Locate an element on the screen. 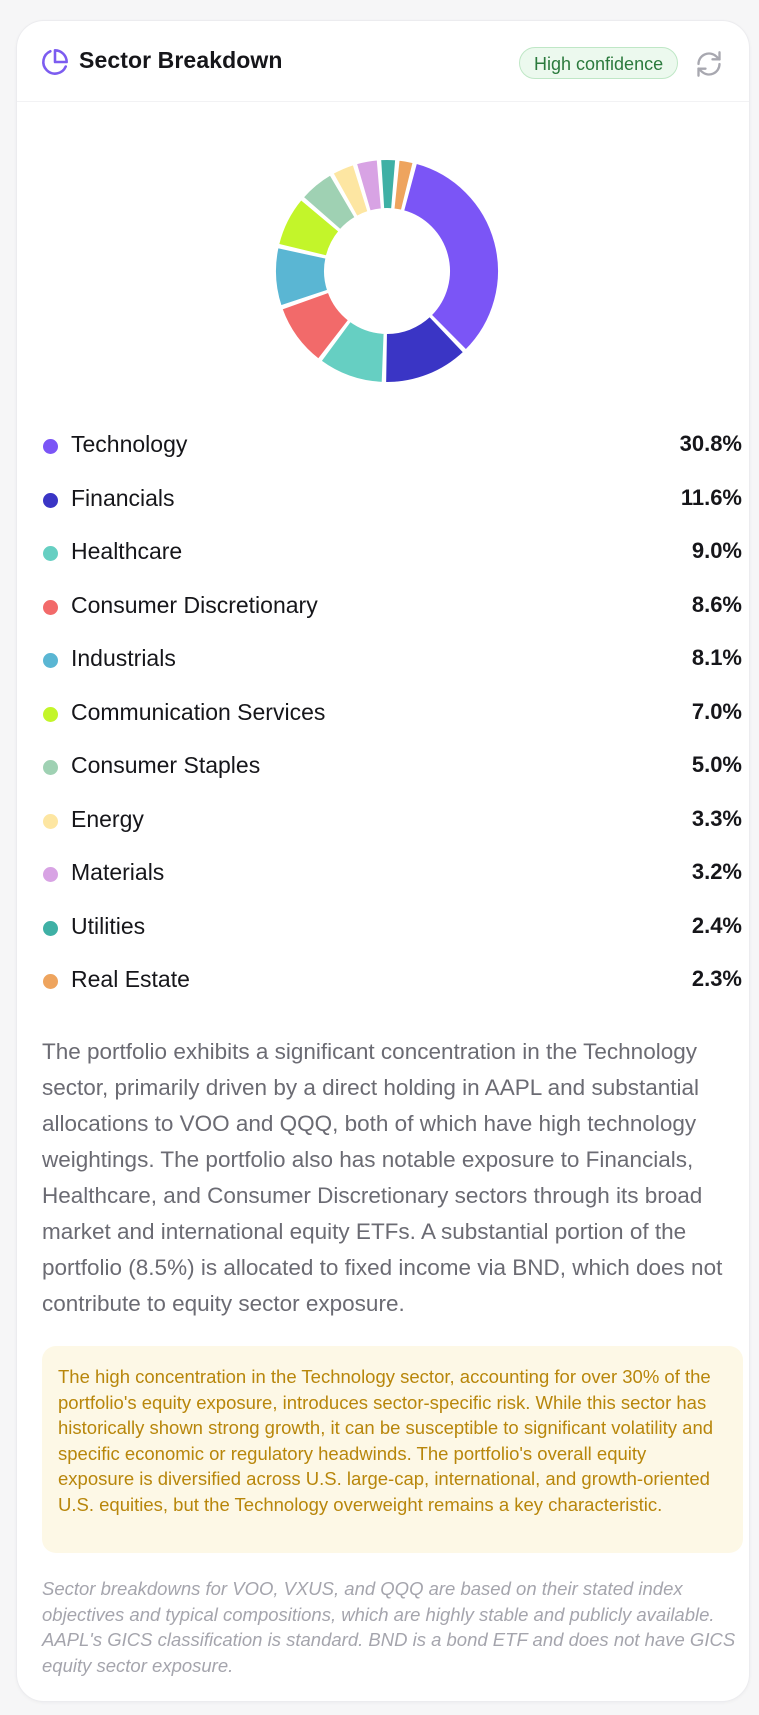 The width and height of the screenshot is (759, 1715). legend-item: Healthcare 9.0% is located at coordinates (392, 565).